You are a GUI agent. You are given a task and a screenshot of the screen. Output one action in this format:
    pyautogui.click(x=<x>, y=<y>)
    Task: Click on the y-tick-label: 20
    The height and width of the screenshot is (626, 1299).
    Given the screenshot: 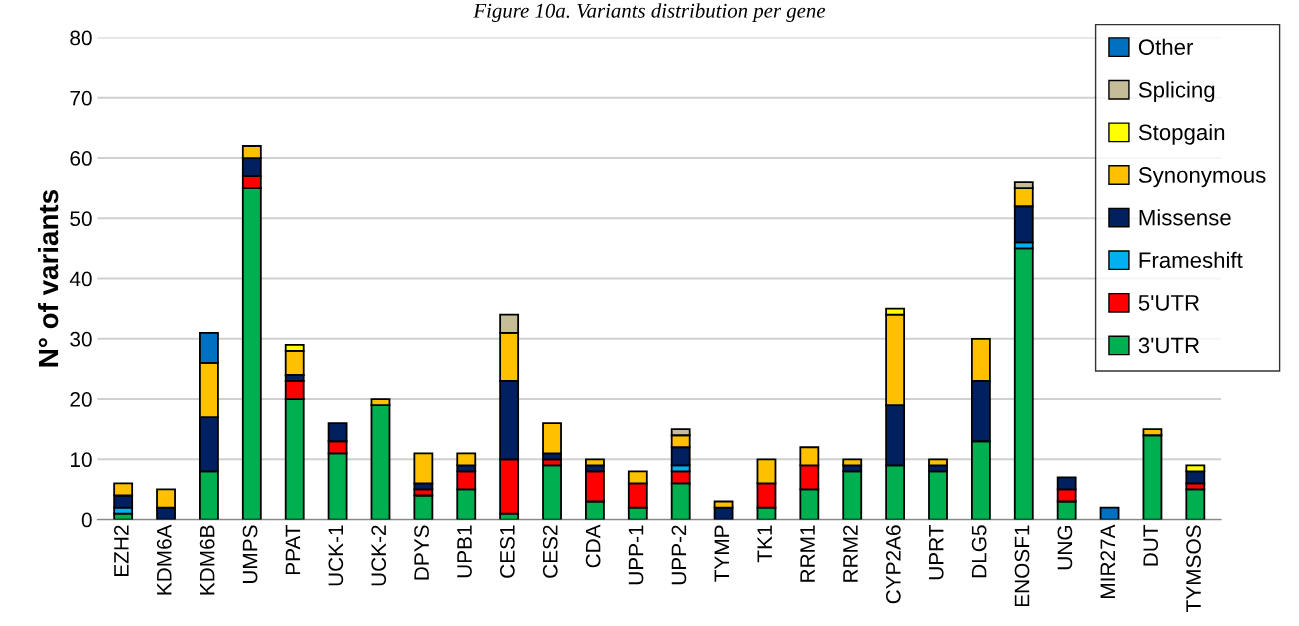 What is the action you would take?
    pyautogui.click(x=81, y=399)
    